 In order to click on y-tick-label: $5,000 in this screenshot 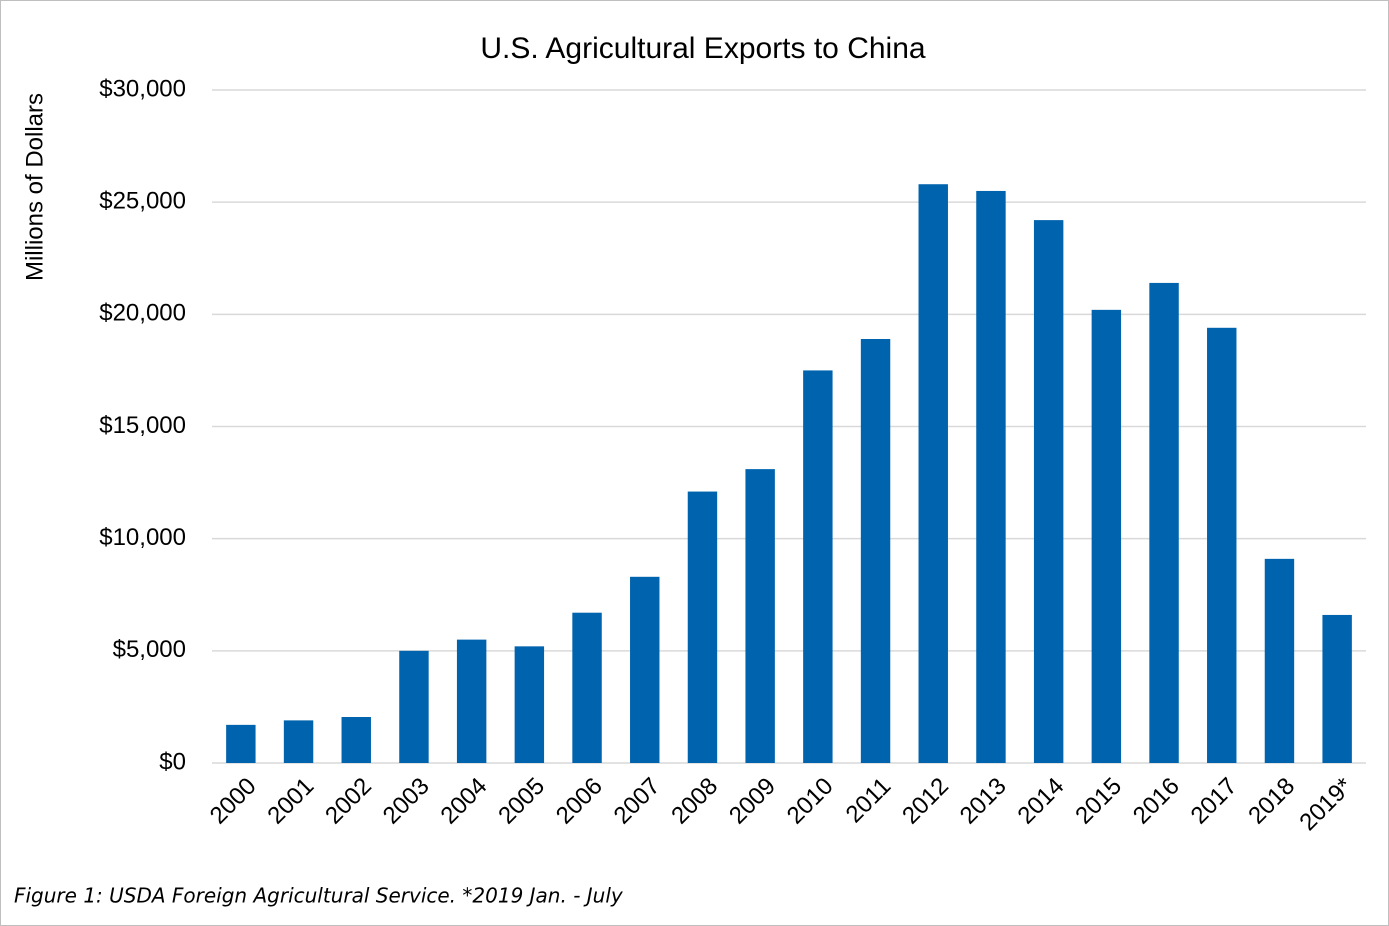, I will do `click(149, 649)`.